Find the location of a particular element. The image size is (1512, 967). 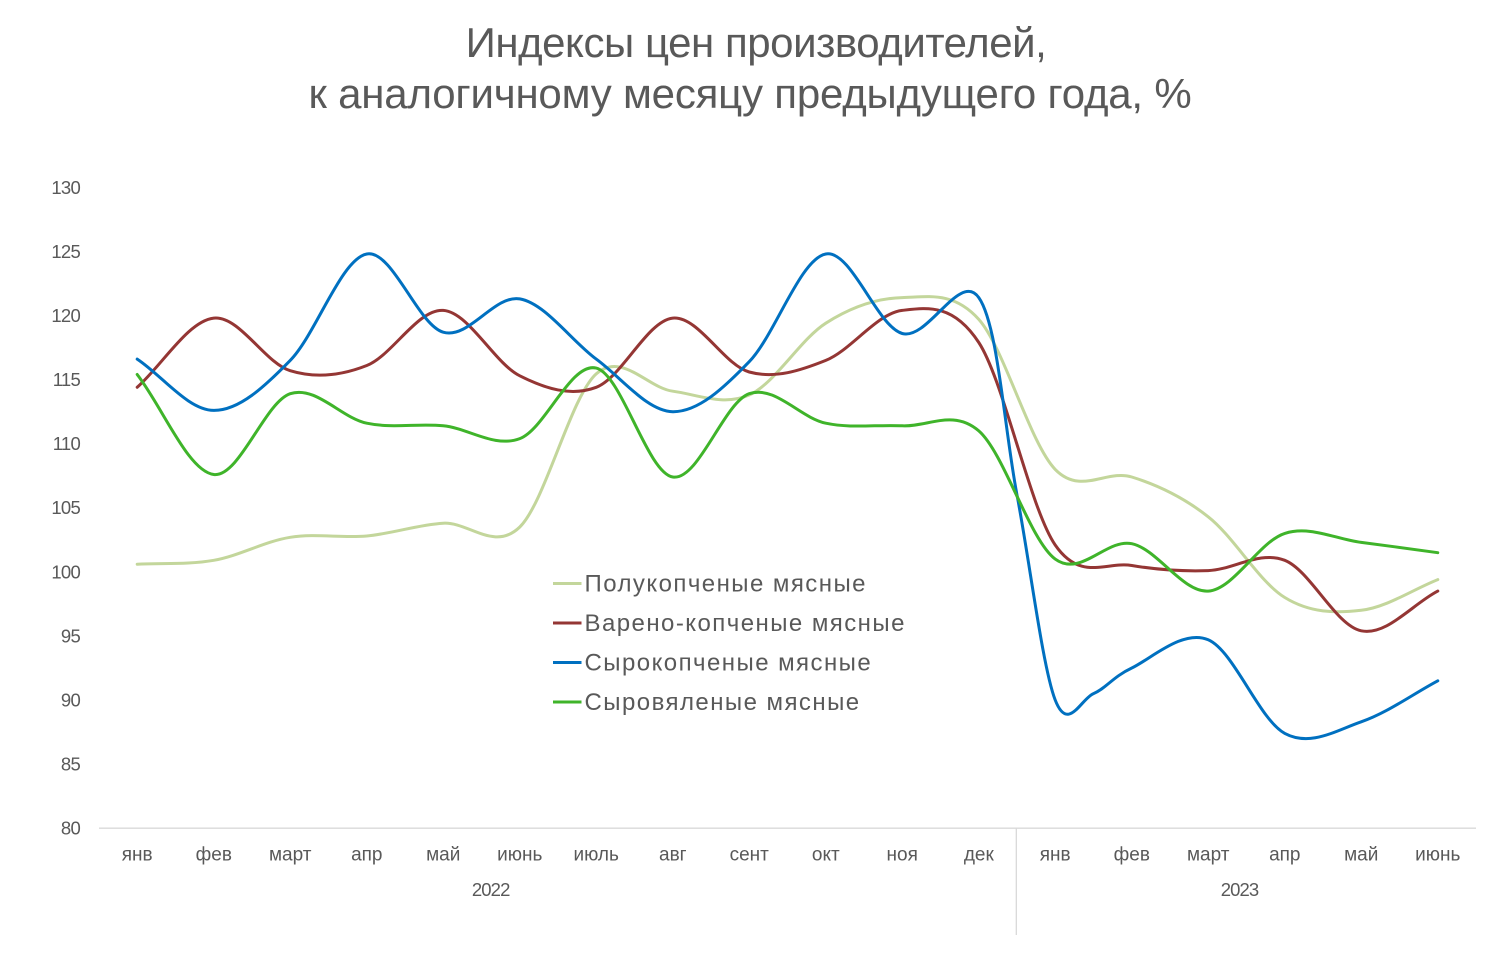

svg-text: 110 is located at coordinates (67, 443).